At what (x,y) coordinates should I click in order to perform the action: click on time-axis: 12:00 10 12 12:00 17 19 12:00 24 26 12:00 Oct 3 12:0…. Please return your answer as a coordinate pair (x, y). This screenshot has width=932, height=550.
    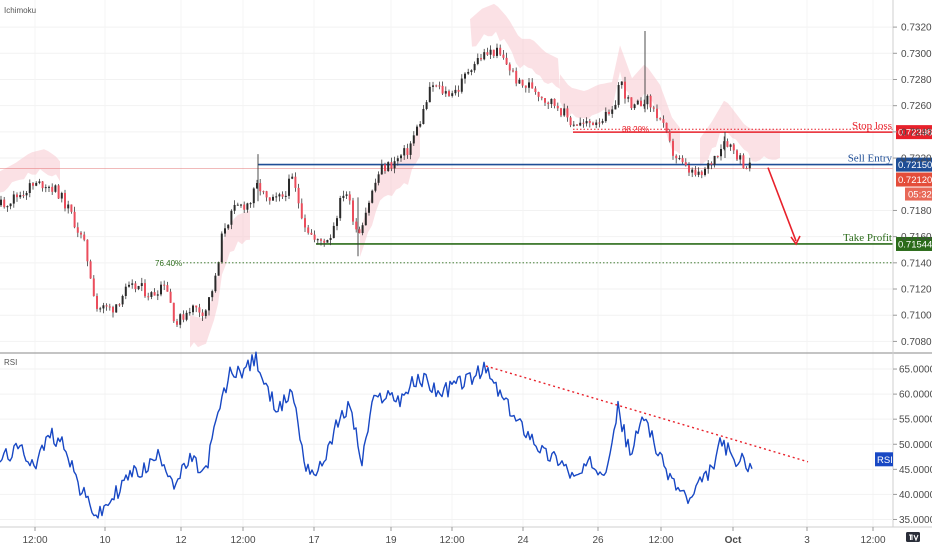
    Looking at the image, I should click on (454, 536).